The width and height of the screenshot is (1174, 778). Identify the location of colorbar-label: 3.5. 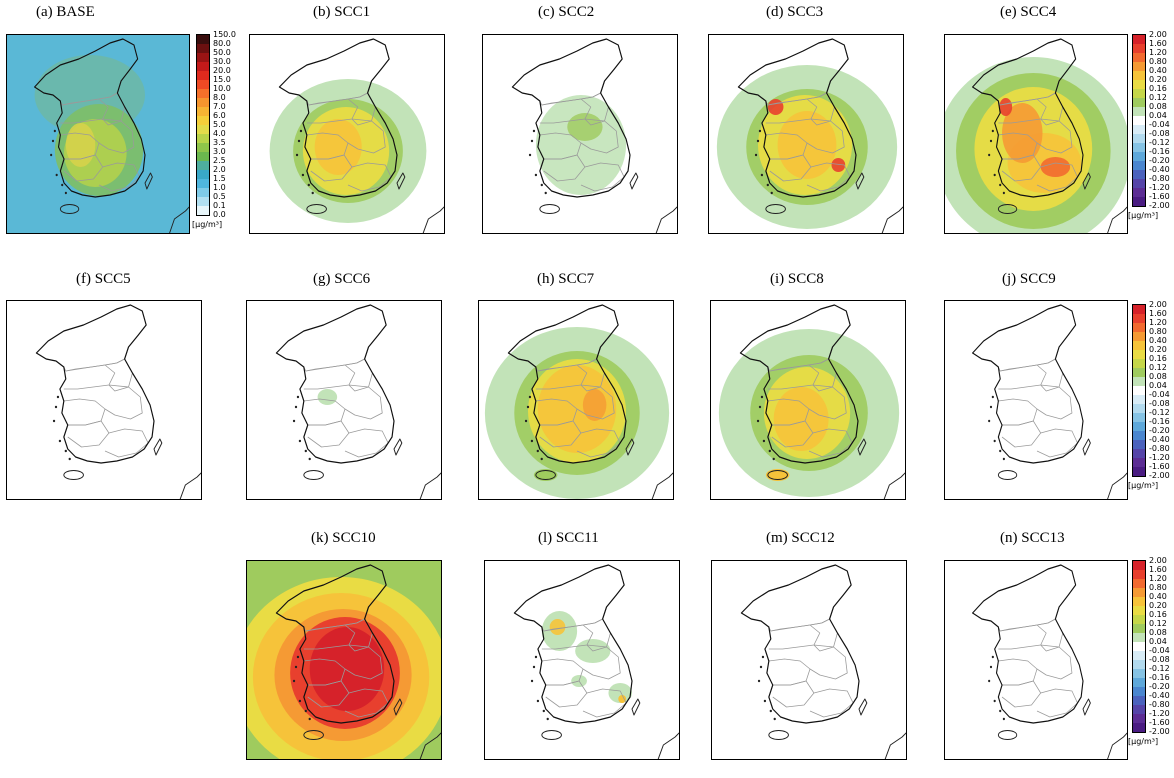
(219, 142).